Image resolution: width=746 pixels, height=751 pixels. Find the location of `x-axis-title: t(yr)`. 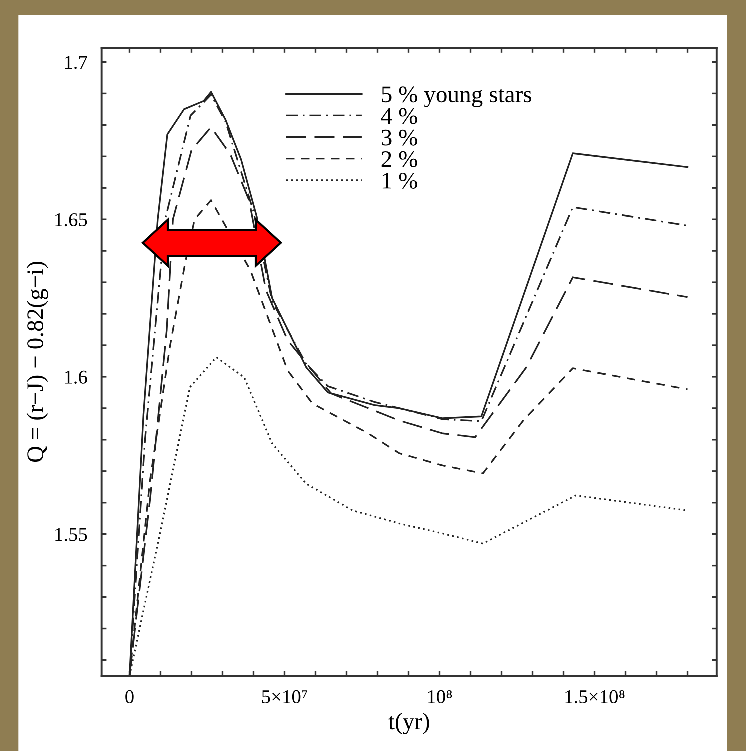

x-axis-title: t(yr) is located at coordinates (409, 724).